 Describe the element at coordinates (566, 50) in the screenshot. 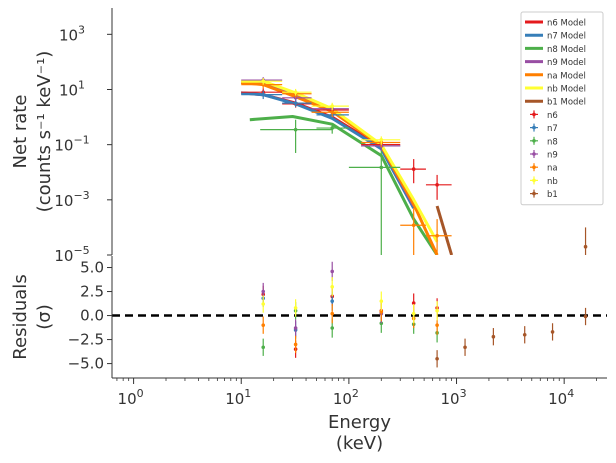

I see `legend-label: n8 Model` at that location.